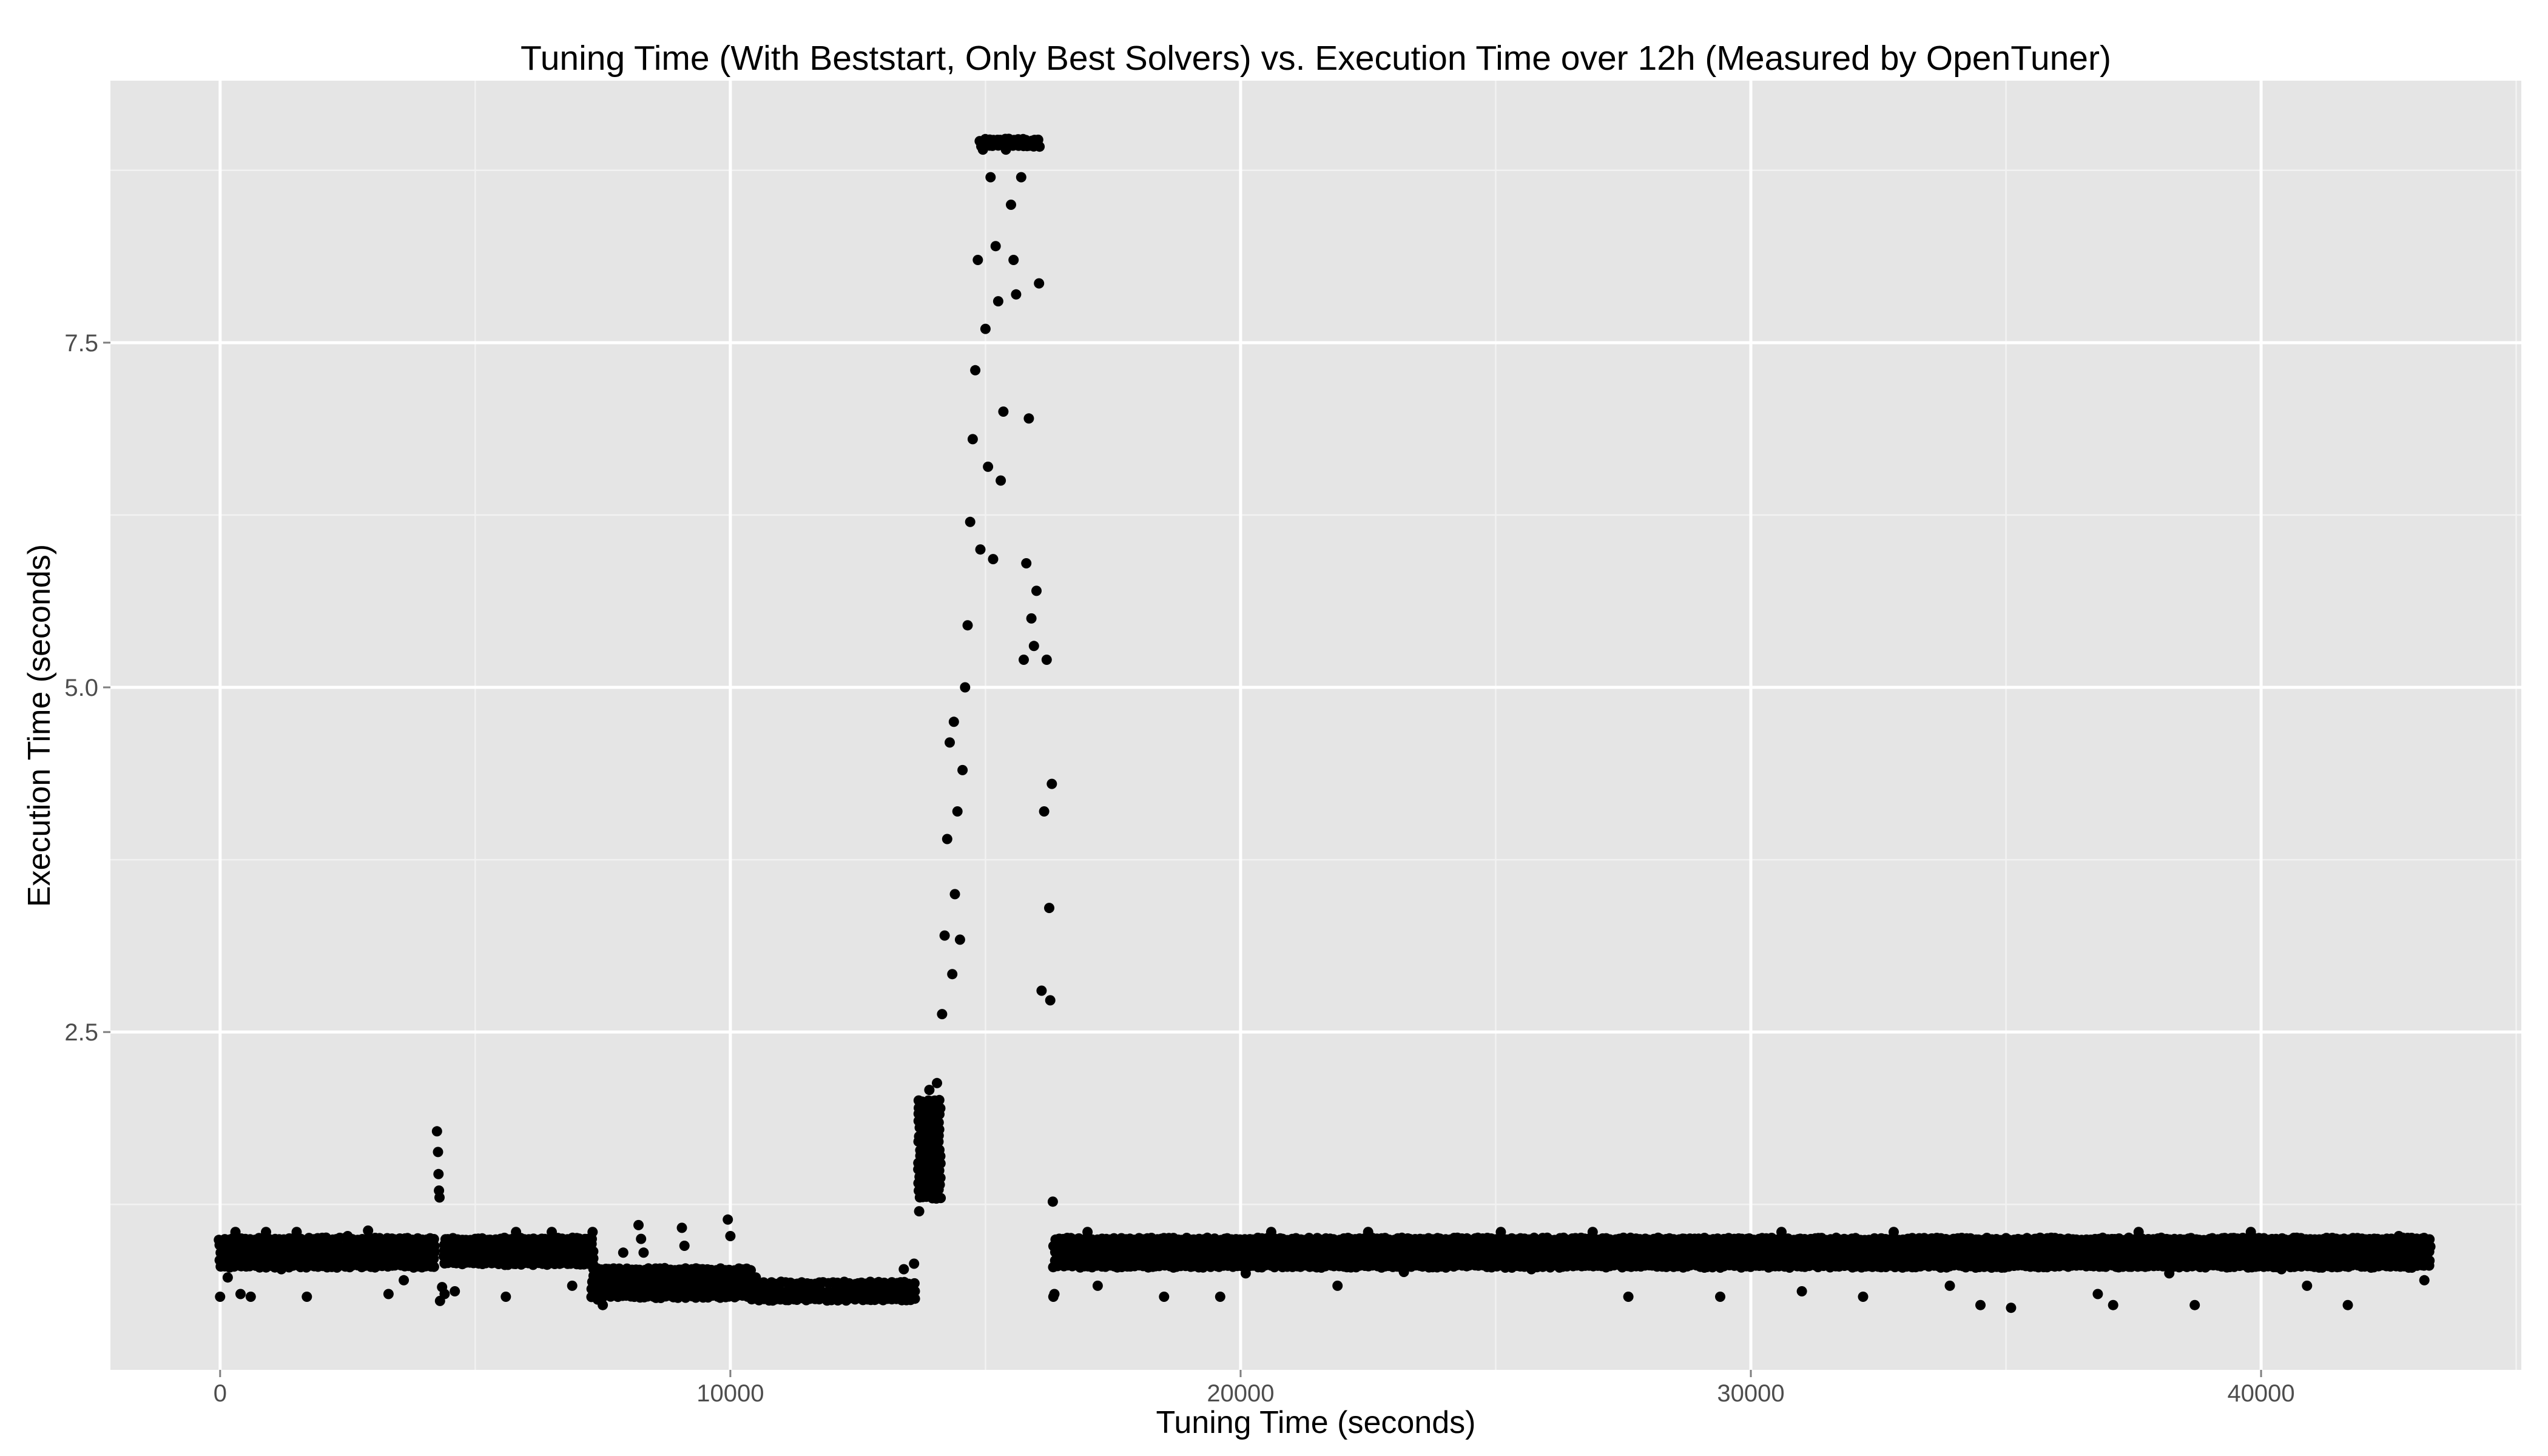 The width and height of the screenshot is (2548, 1456). I want to click on y-axis-title: Execution Time (seconds), so click(39, 725).